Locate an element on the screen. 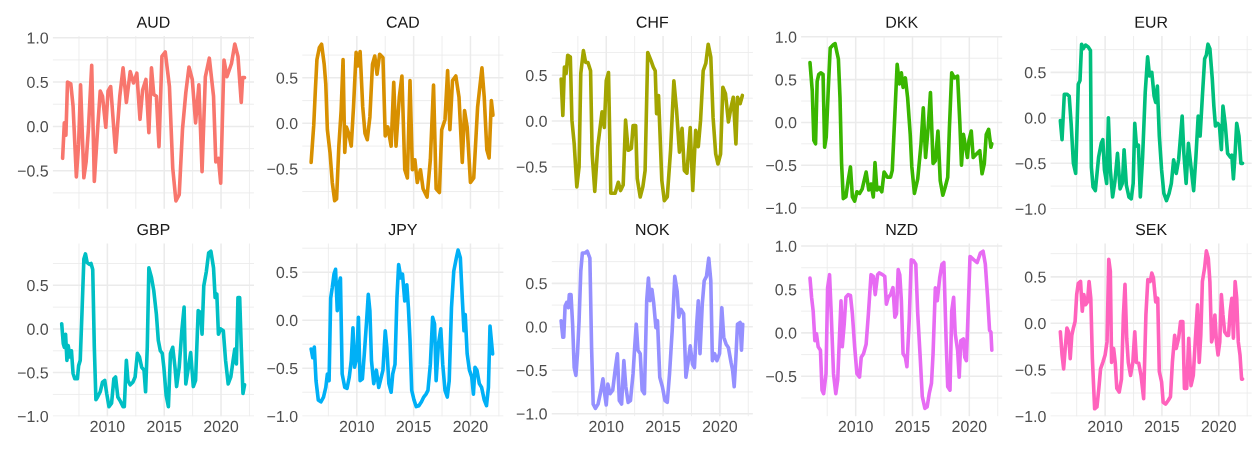 The height and width of the screenshot is (450, 1258). chart-title: NOK is located at coordinates (653, 229).